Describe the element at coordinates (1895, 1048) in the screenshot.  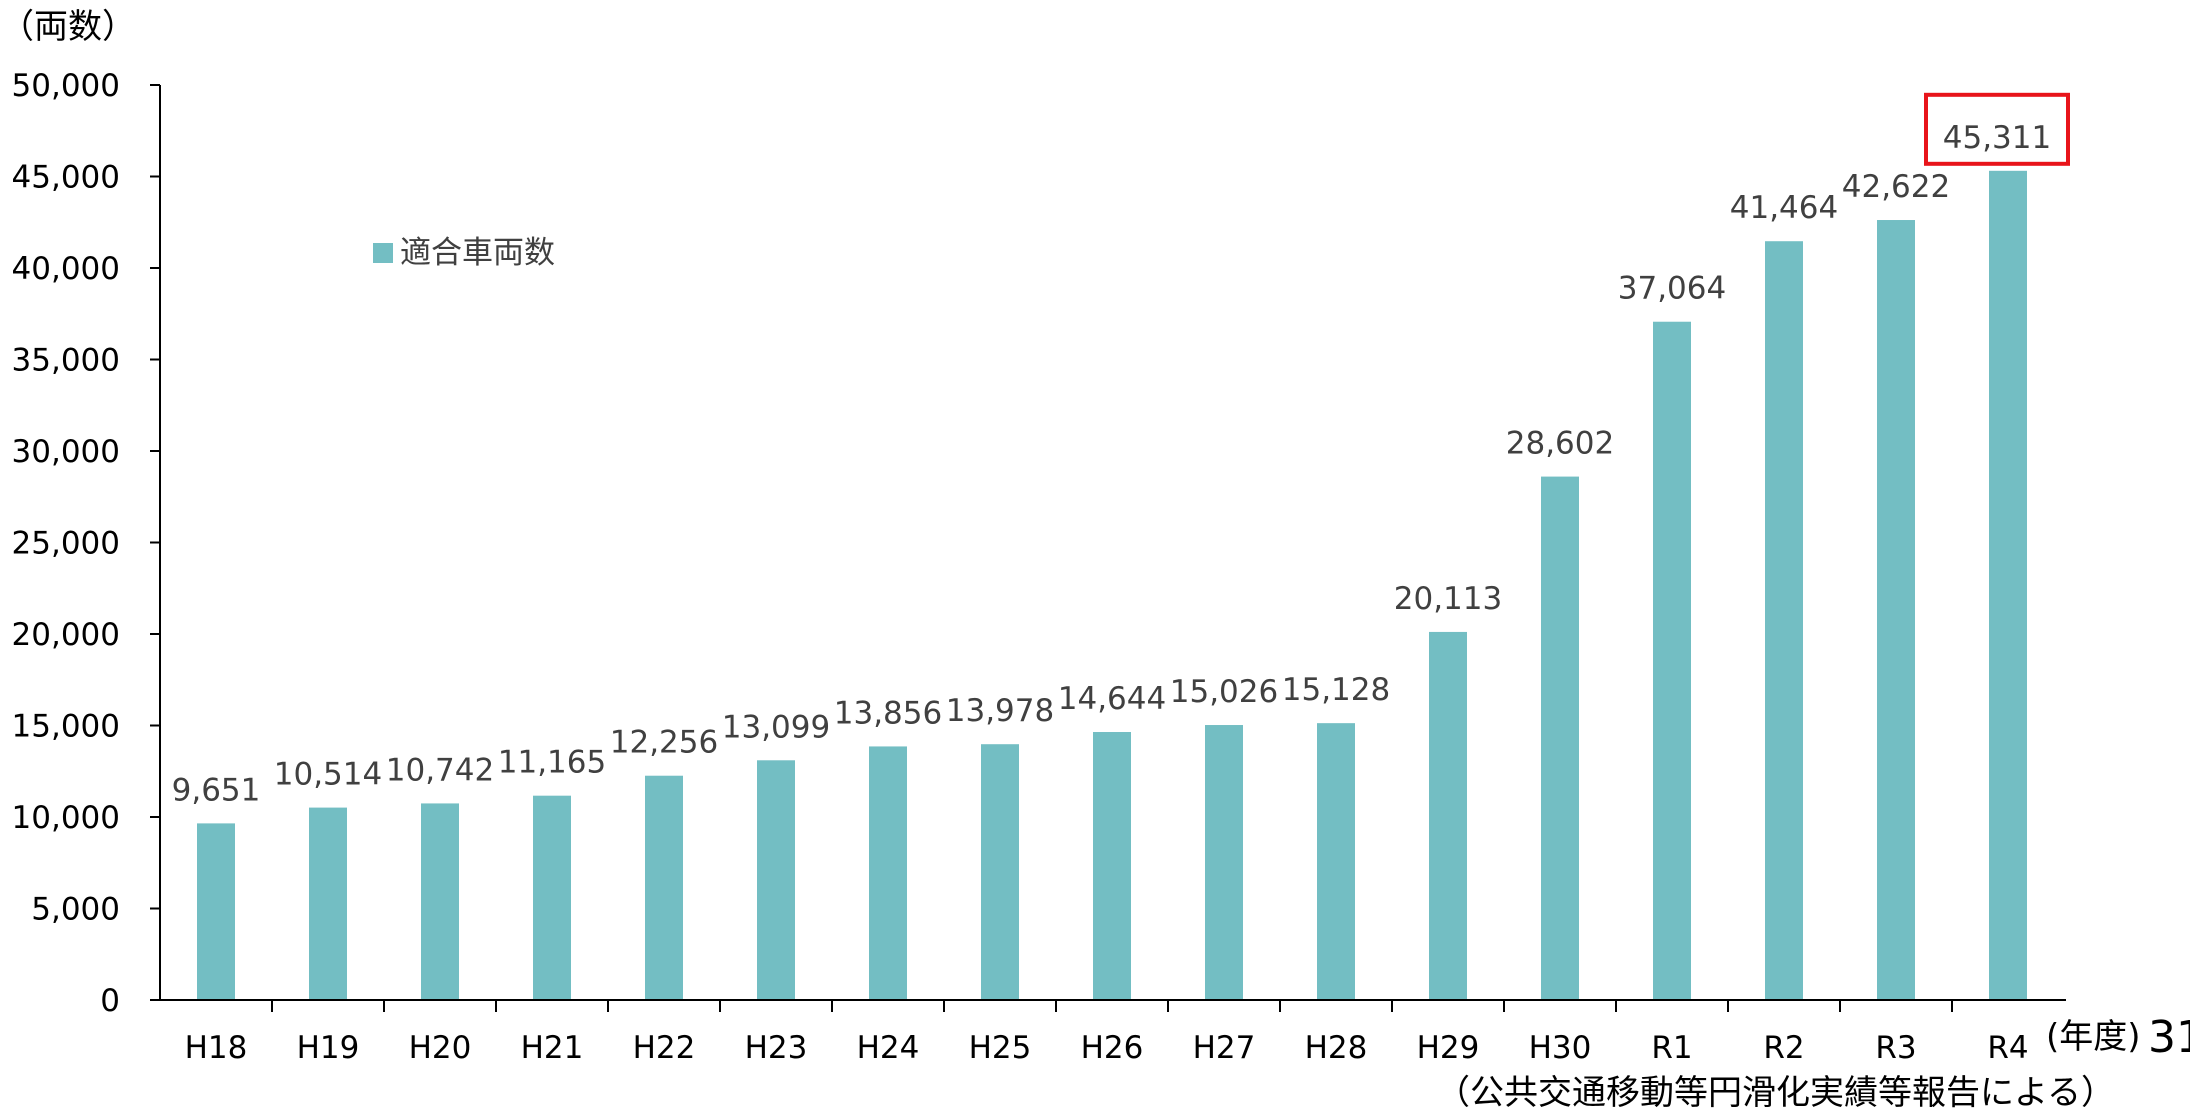
I see `x-tick-label: R3` at that location.